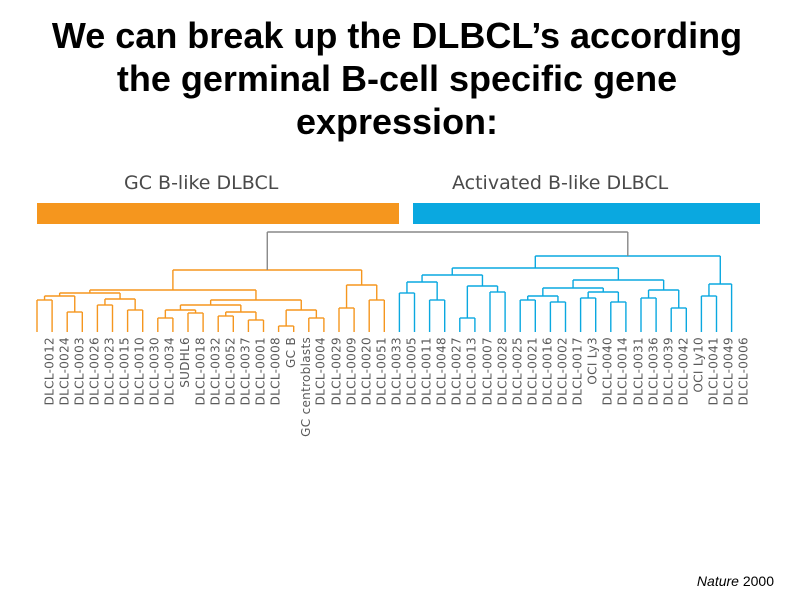 The width and height of the screenshot is (794, 595). Describe the element at coordinates (200, 371) in the screenshot. I see `sample-label-text: DLCL-0018` at that location.